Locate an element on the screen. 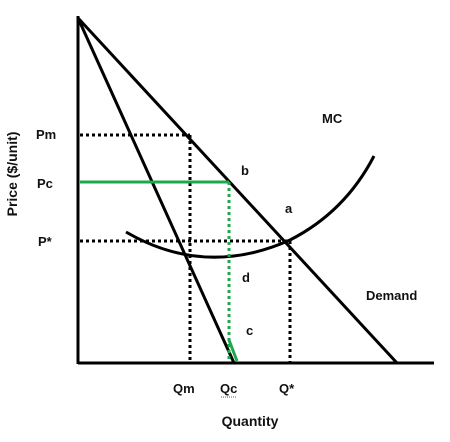 This screenshot has width=450, height=442. qm-label: Qm is located at coordinates (184, 388).